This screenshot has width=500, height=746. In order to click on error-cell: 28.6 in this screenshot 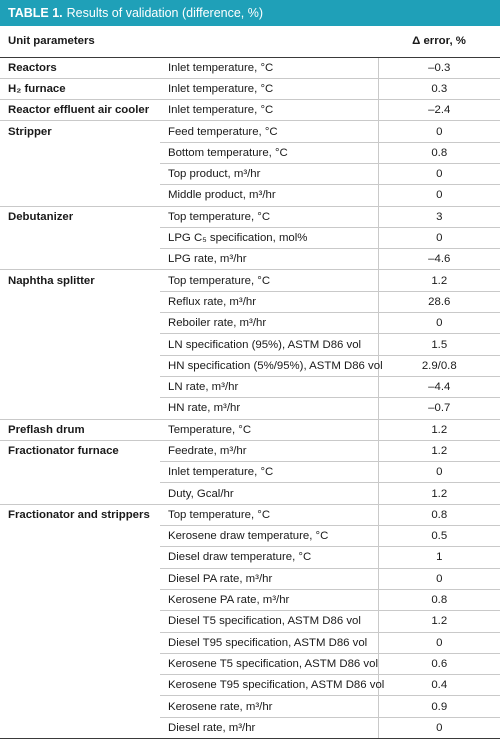, I will do `click(438, 302)`.